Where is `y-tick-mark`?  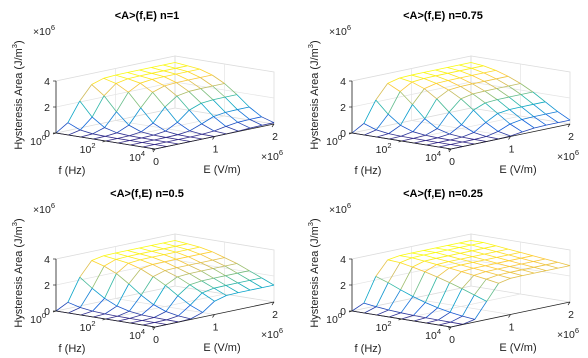
y-tick-mark is located at coordinates (153, 327).